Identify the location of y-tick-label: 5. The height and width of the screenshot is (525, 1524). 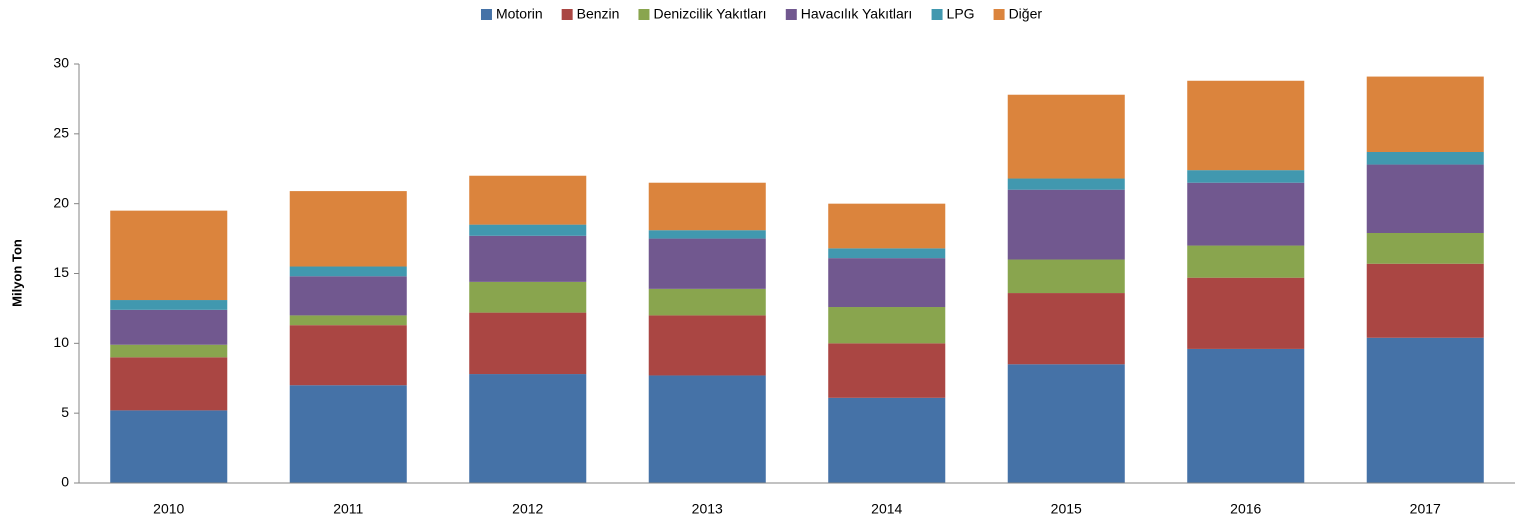
(65, 412).